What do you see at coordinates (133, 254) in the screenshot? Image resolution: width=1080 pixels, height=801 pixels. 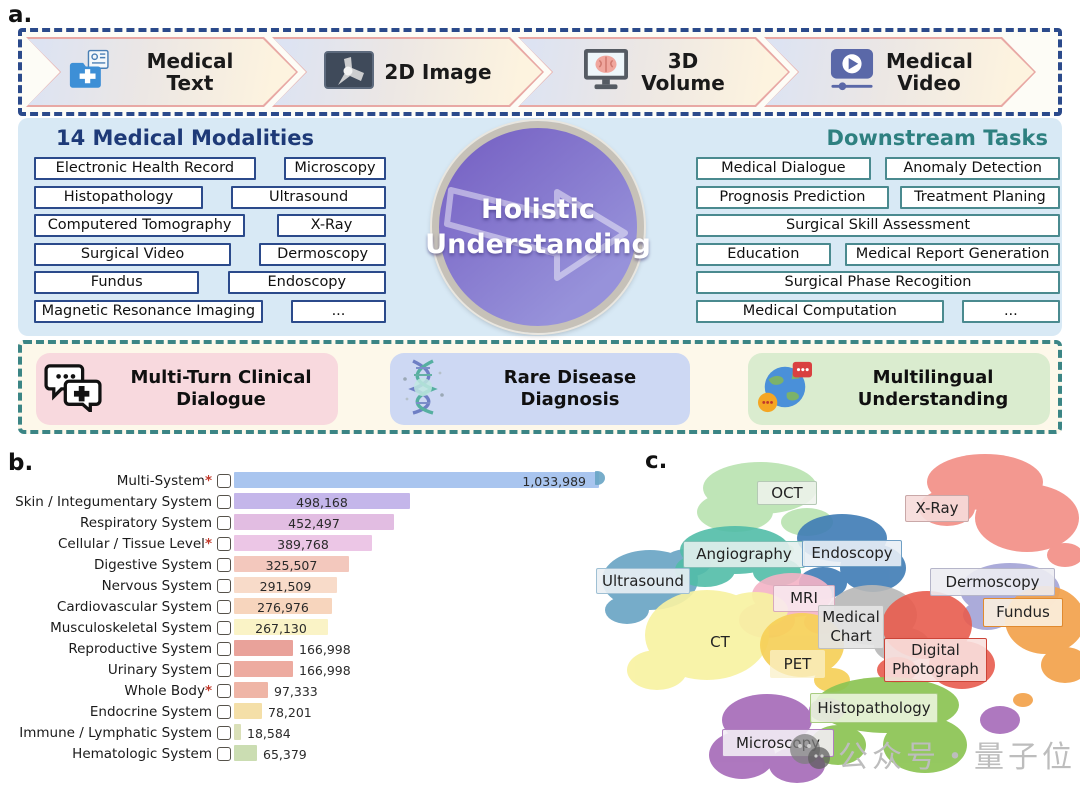 I see `modality-box: Surgical Video` at bounding box center [133, 254].